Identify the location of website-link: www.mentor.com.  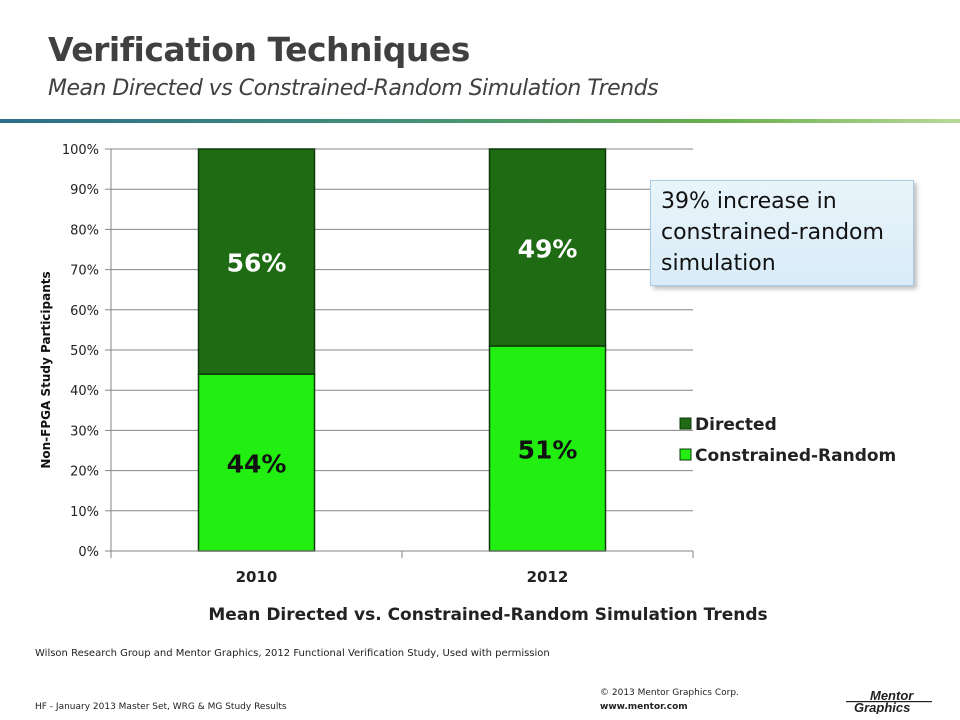
(644, 707).